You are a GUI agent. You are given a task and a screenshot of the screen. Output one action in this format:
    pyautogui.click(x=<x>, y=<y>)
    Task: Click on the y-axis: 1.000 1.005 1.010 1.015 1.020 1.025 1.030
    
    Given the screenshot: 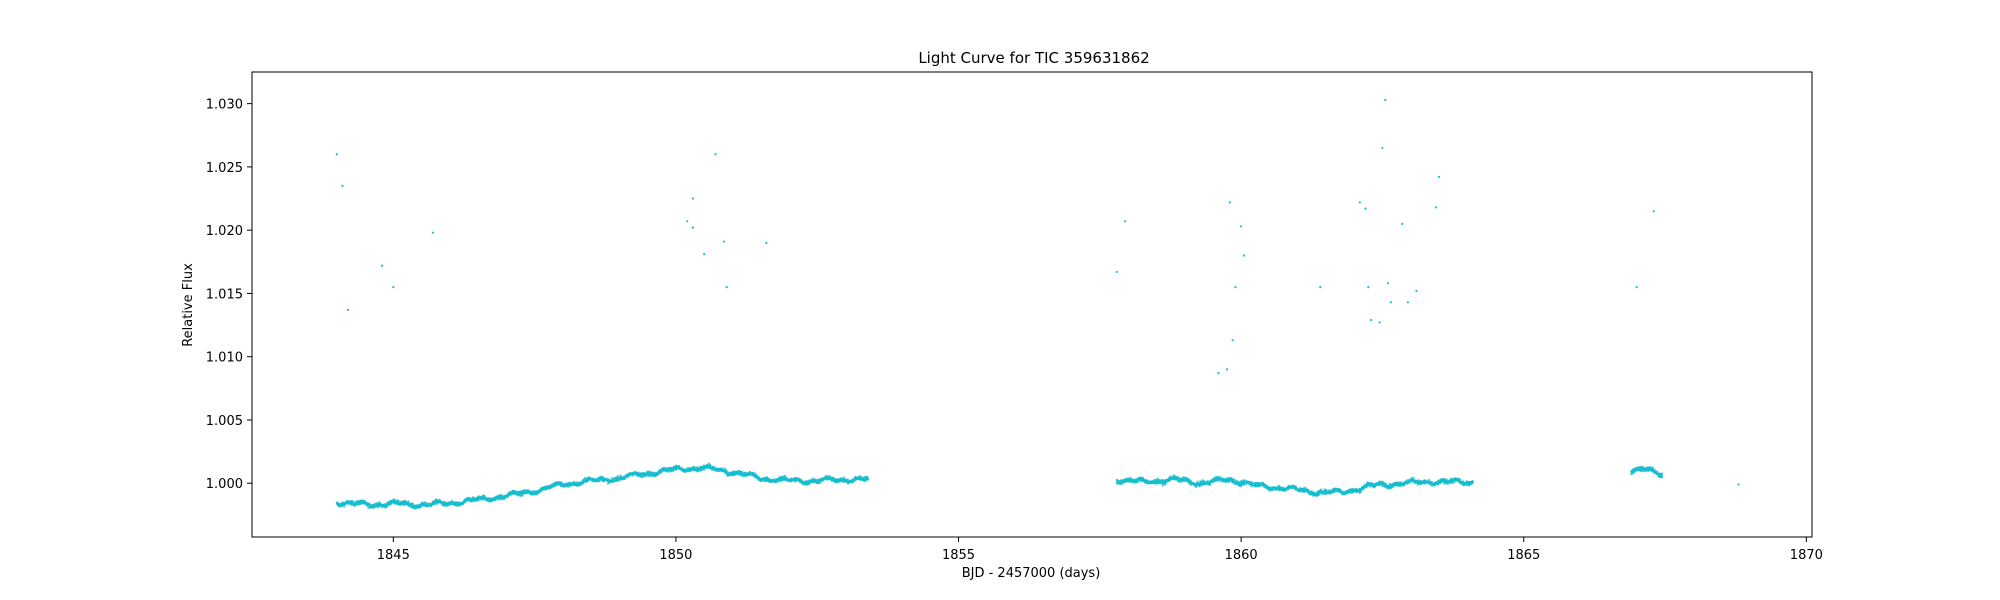 What is the action you would take?
    pyautogui.click(x=229, y=295)
    